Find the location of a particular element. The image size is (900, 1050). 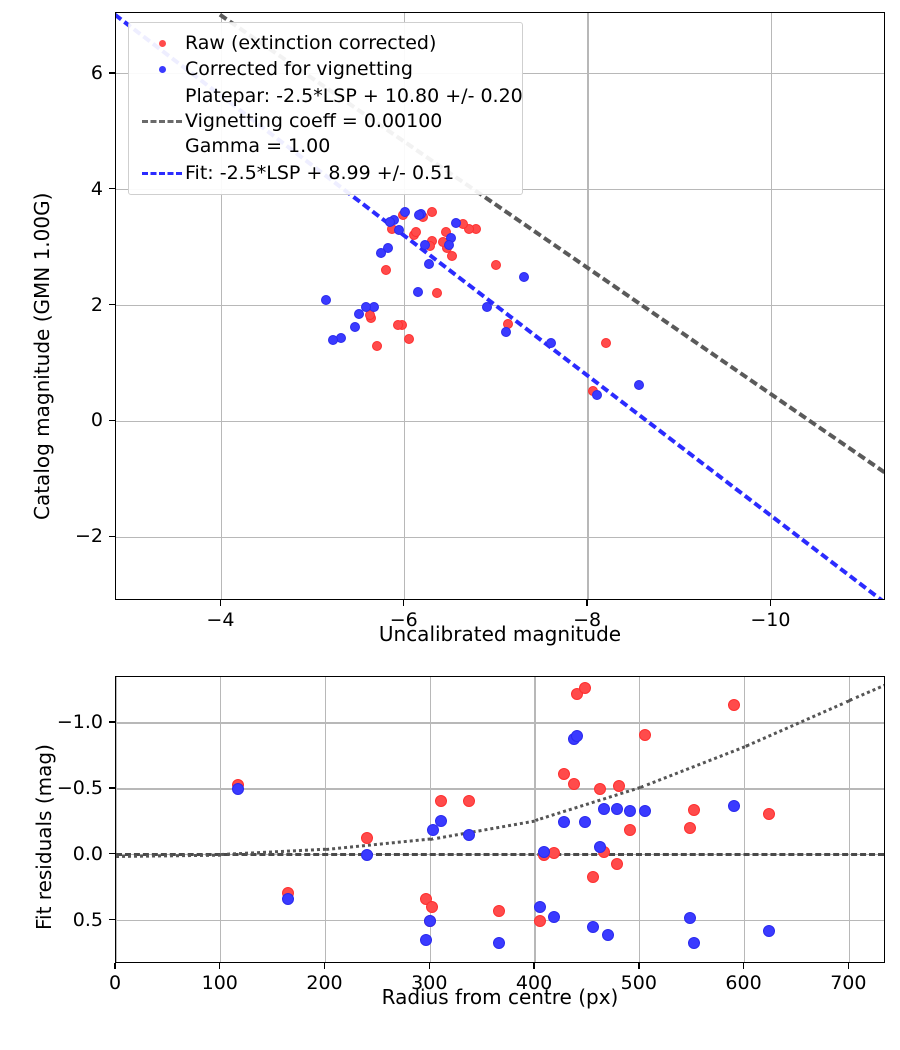

x-axis-tick-label: 200 is located at coordinates (324, 983).